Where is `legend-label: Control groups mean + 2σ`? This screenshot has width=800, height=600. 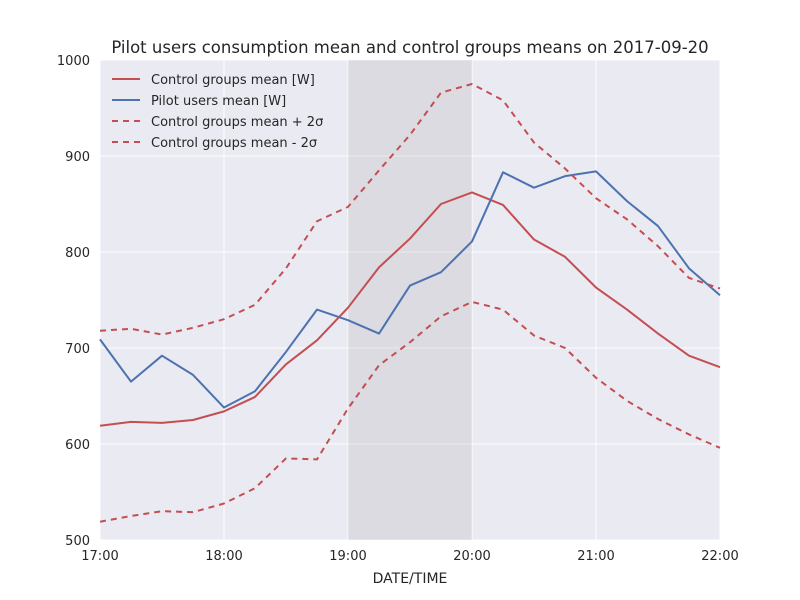
legend-label: Control groups mean + 2σ is located at coordinates (237, 122).